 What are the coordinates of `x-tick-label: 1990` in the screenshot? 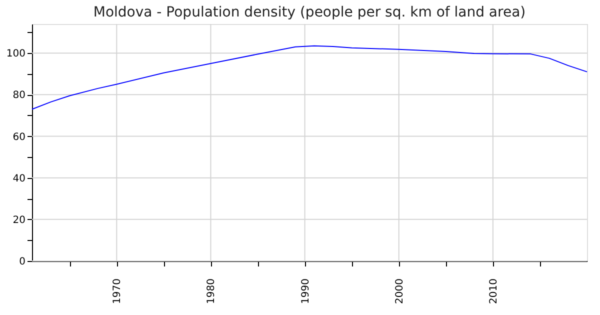 It's located at (306, 291).